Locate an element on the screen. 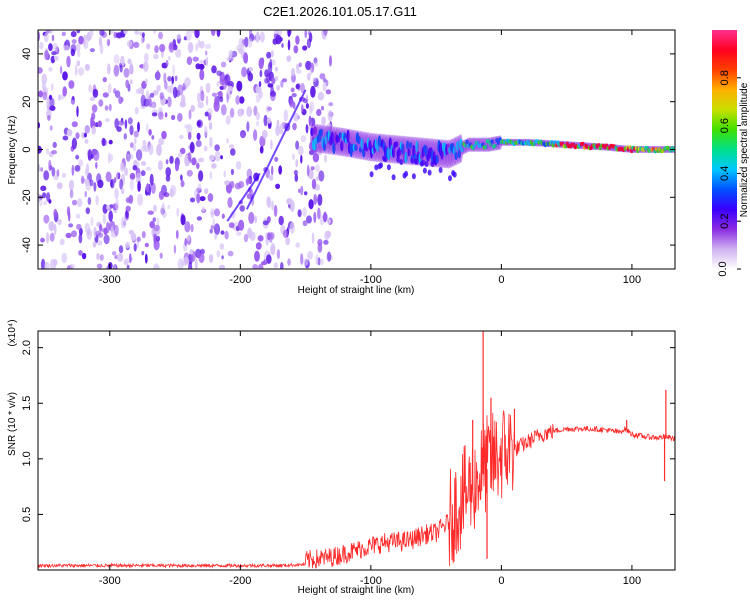  colorbar-ticks: 0.0 0.2 0.4 0.6 0.8 is located at coordinates (729, 173).